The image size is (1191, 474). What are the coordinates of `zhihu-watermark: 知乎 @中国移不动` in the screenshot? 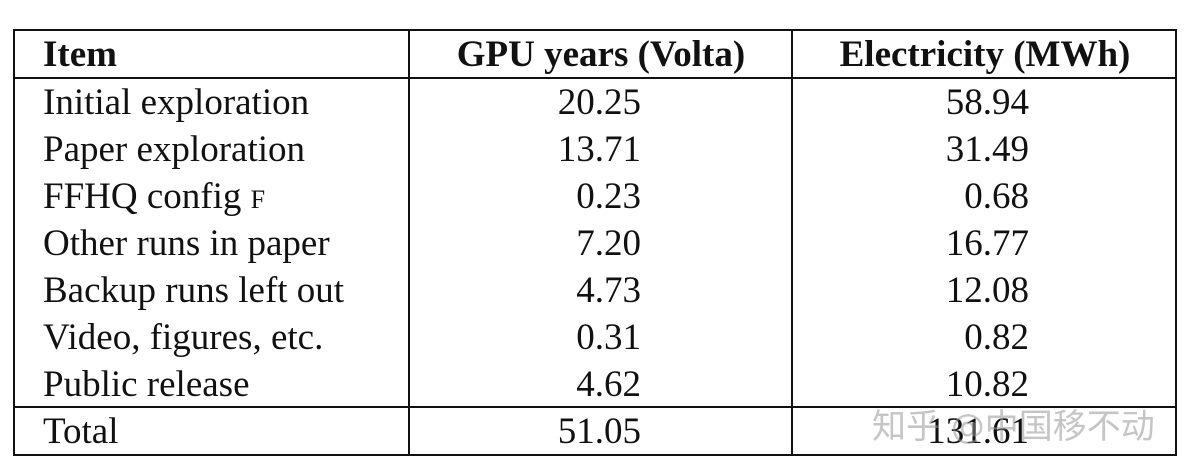 It's located at (1013, 427).